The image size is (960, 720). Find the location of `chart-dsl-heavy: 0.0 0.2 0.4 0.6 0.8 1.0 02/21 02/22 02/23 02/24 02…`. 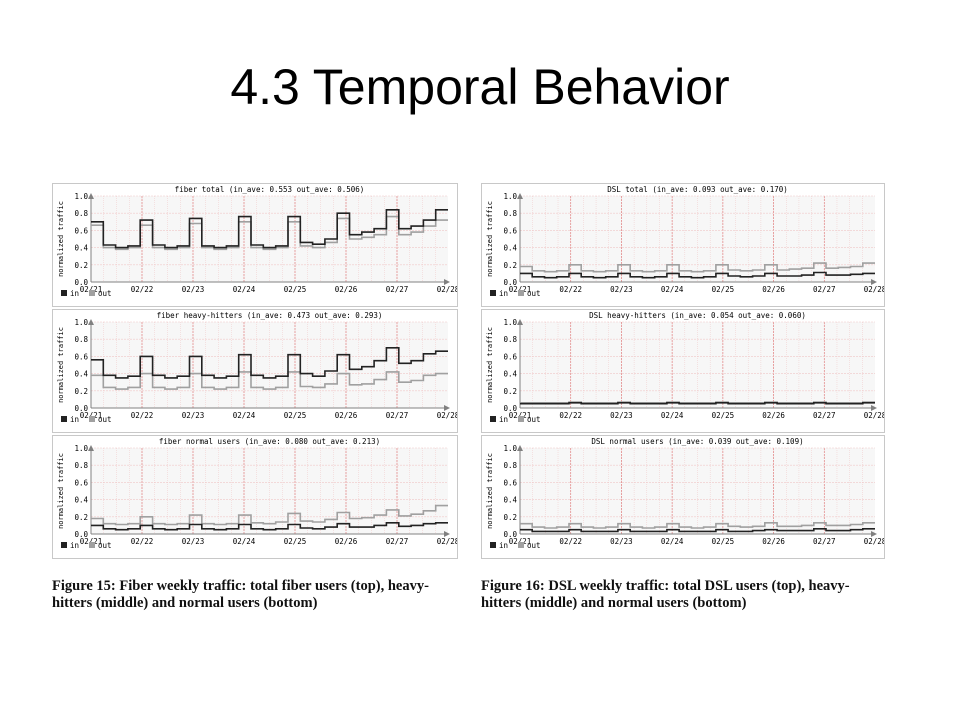

chart-dsl-heavy: 0.0 0.2 0.4 0.6 0.8 1.0 02/21 02/22 02/23 02/24 02… is located at coordinates (683, 371).